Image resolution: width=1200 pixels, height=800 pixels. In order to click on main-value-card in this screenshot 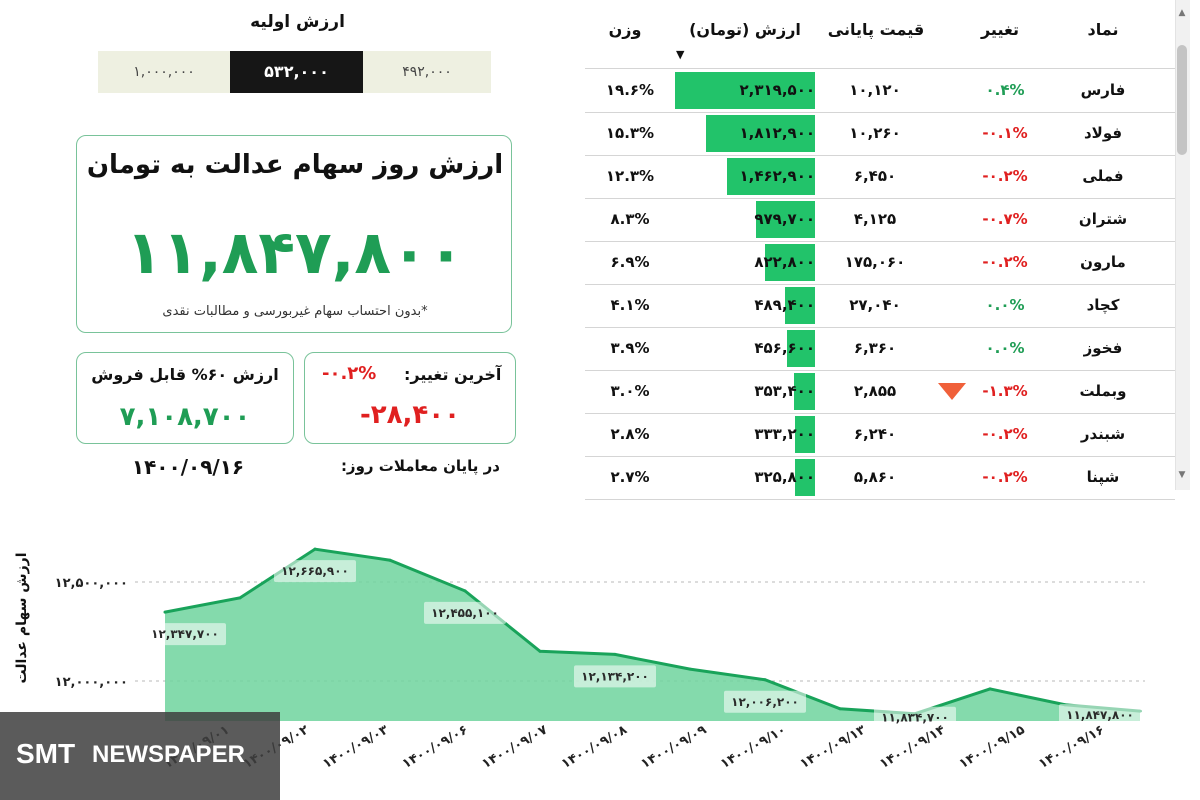, I will do `click(294, 234)`.